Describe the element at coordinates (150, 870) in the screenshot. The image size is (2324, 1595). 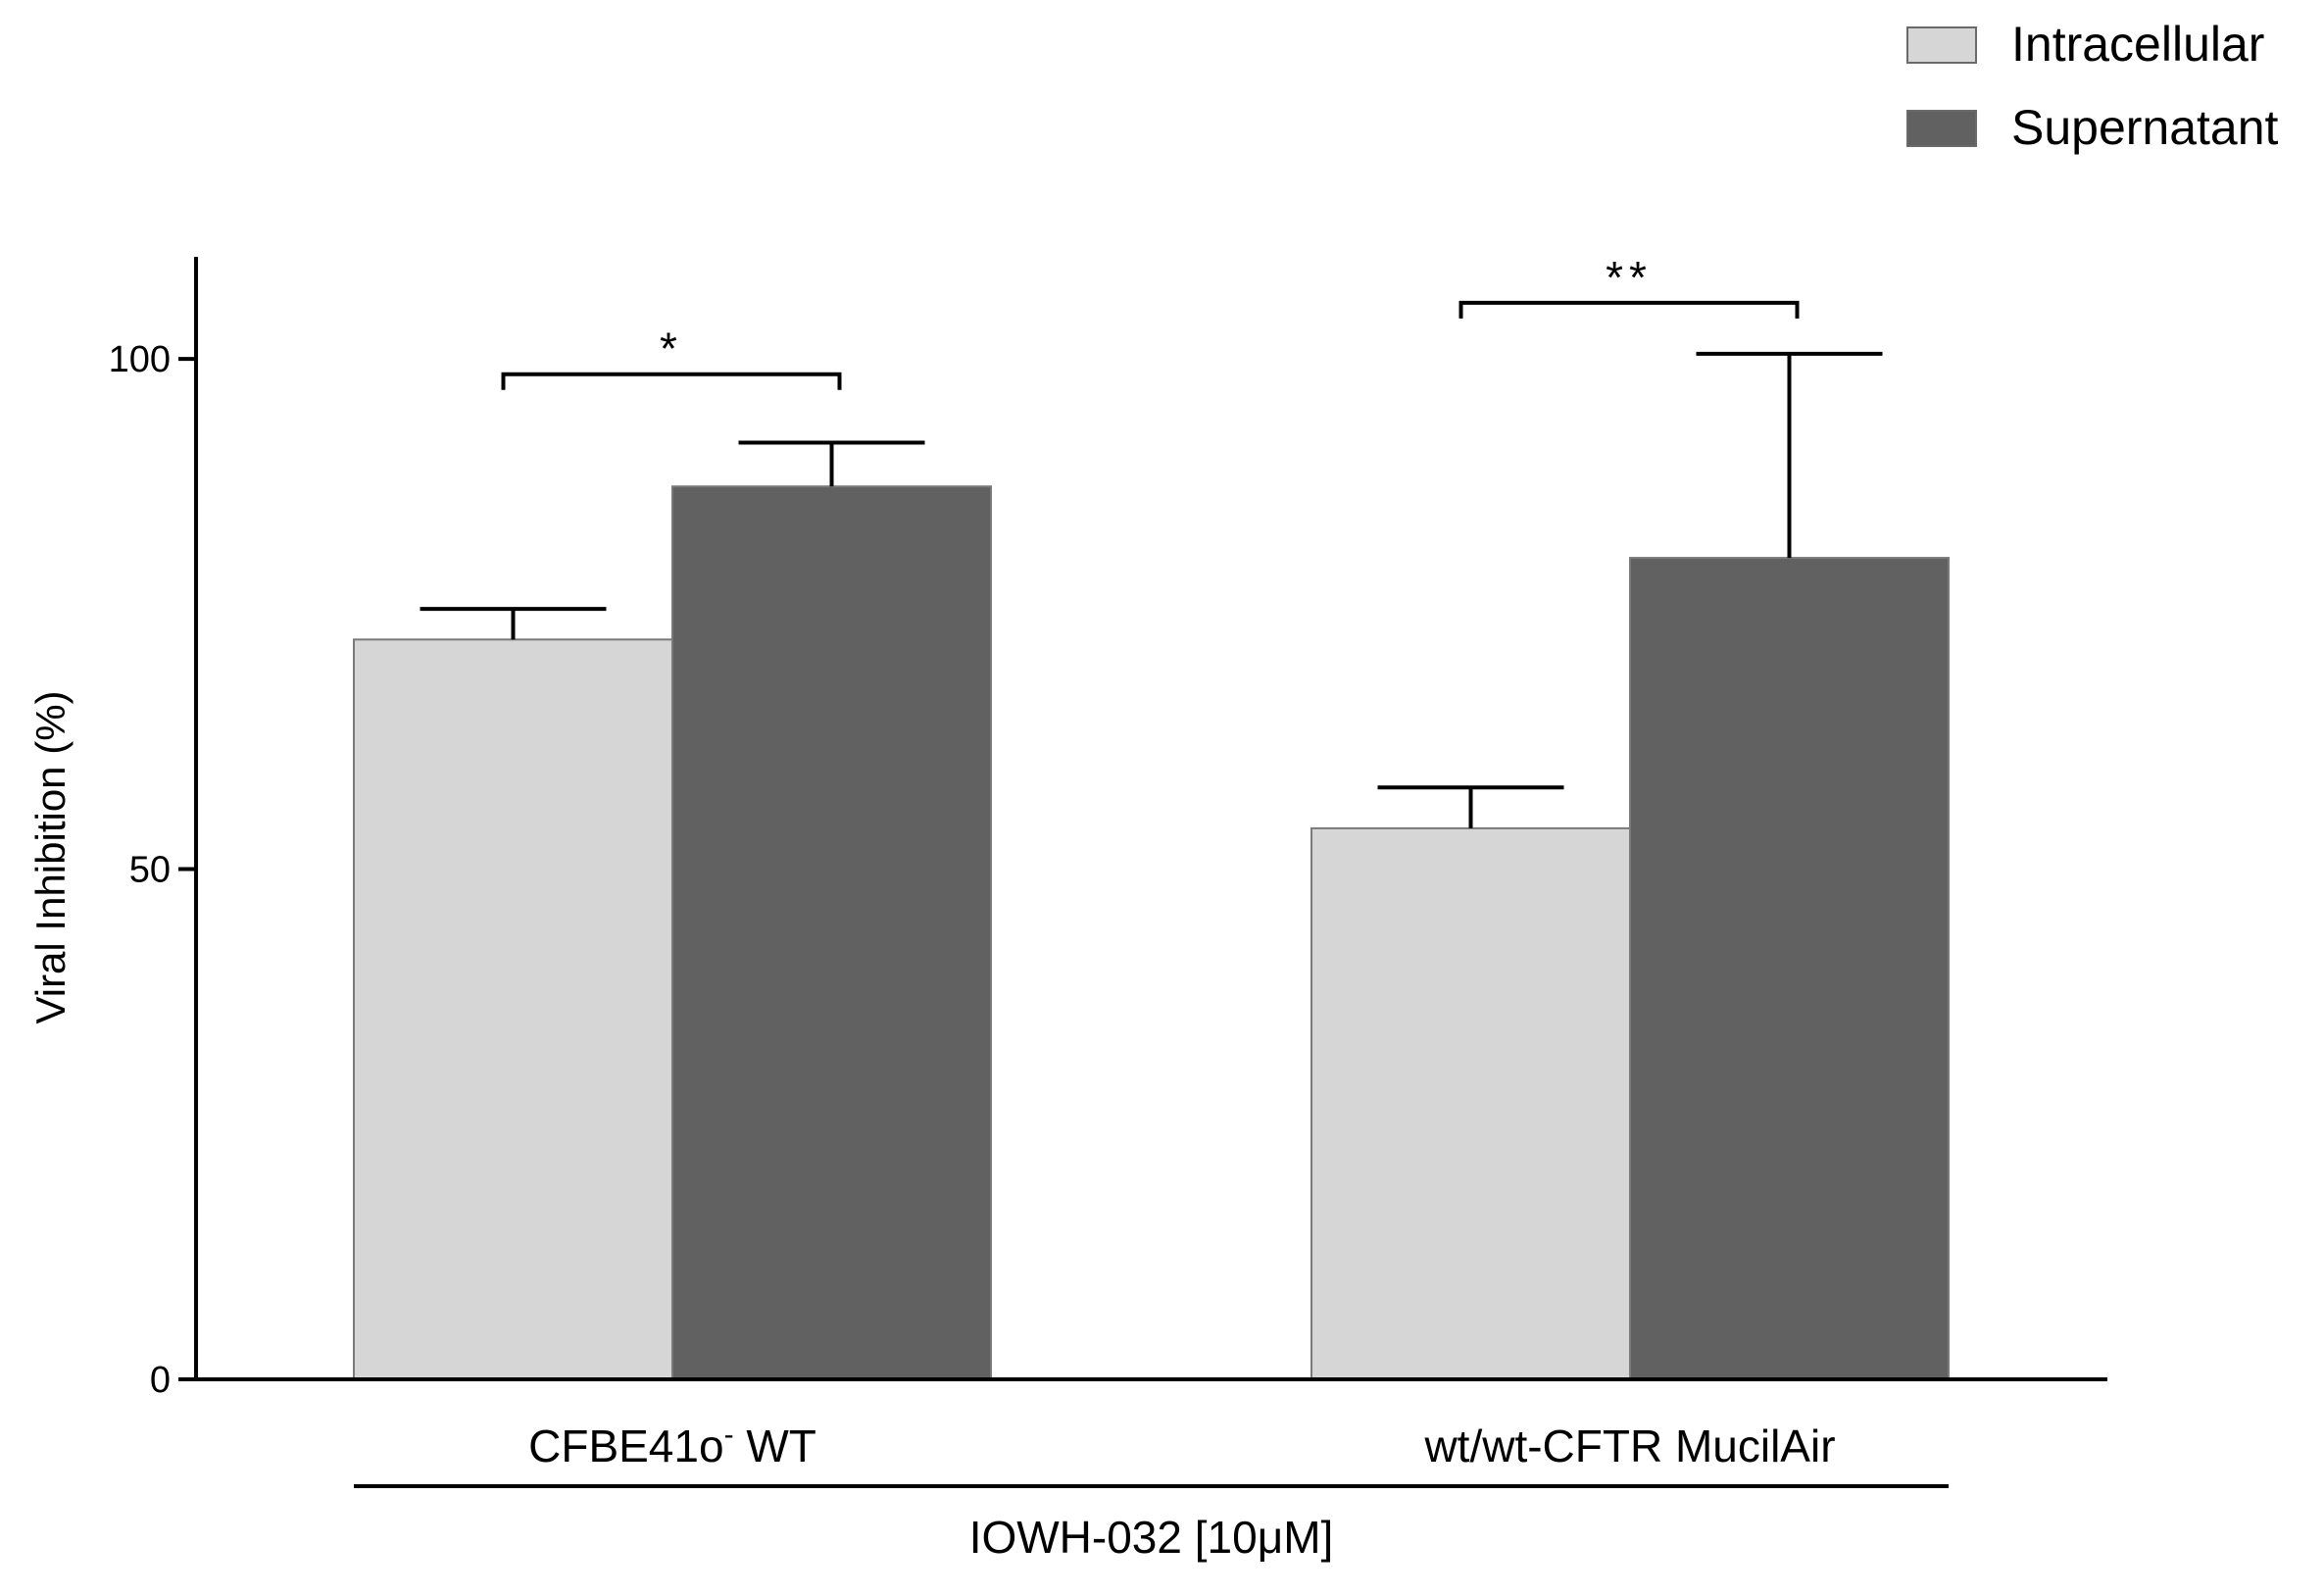
I see `y-tick-label-50: 50` at that location.